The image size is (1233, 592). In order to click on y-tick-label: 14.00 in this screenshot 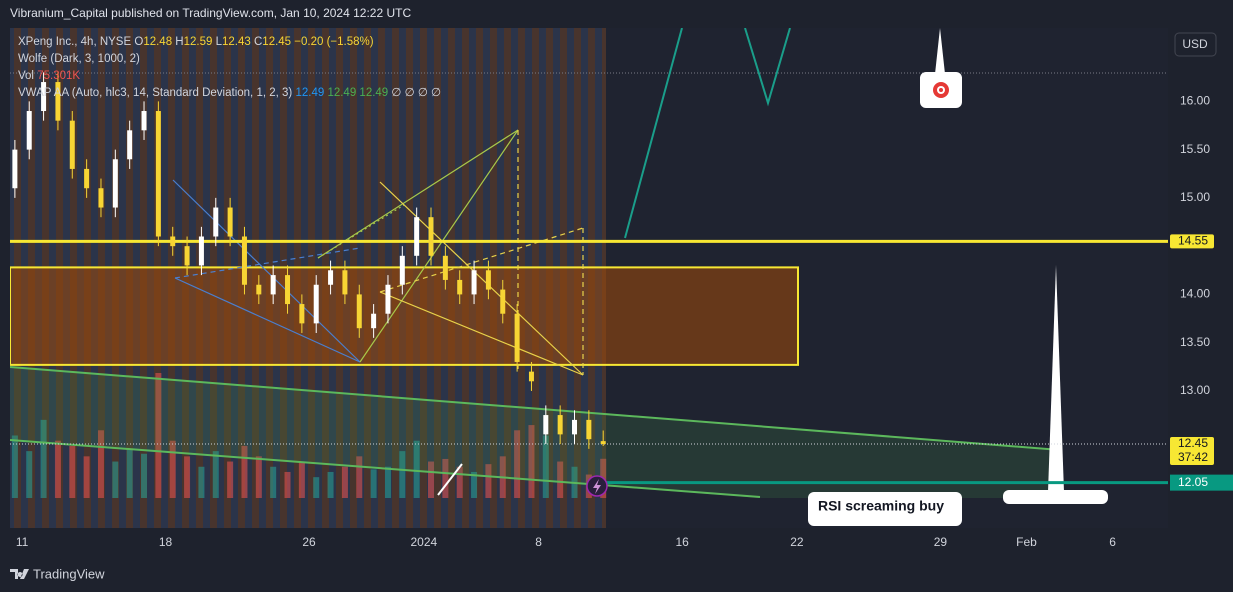, I will do `click(1195, 294)`.